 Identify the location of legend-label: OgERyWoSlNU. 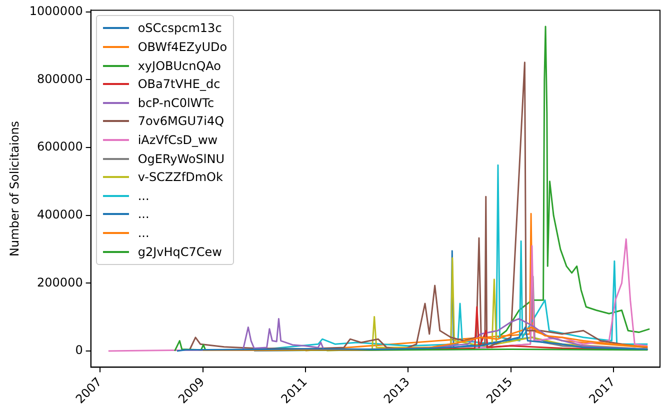
(181, 159).